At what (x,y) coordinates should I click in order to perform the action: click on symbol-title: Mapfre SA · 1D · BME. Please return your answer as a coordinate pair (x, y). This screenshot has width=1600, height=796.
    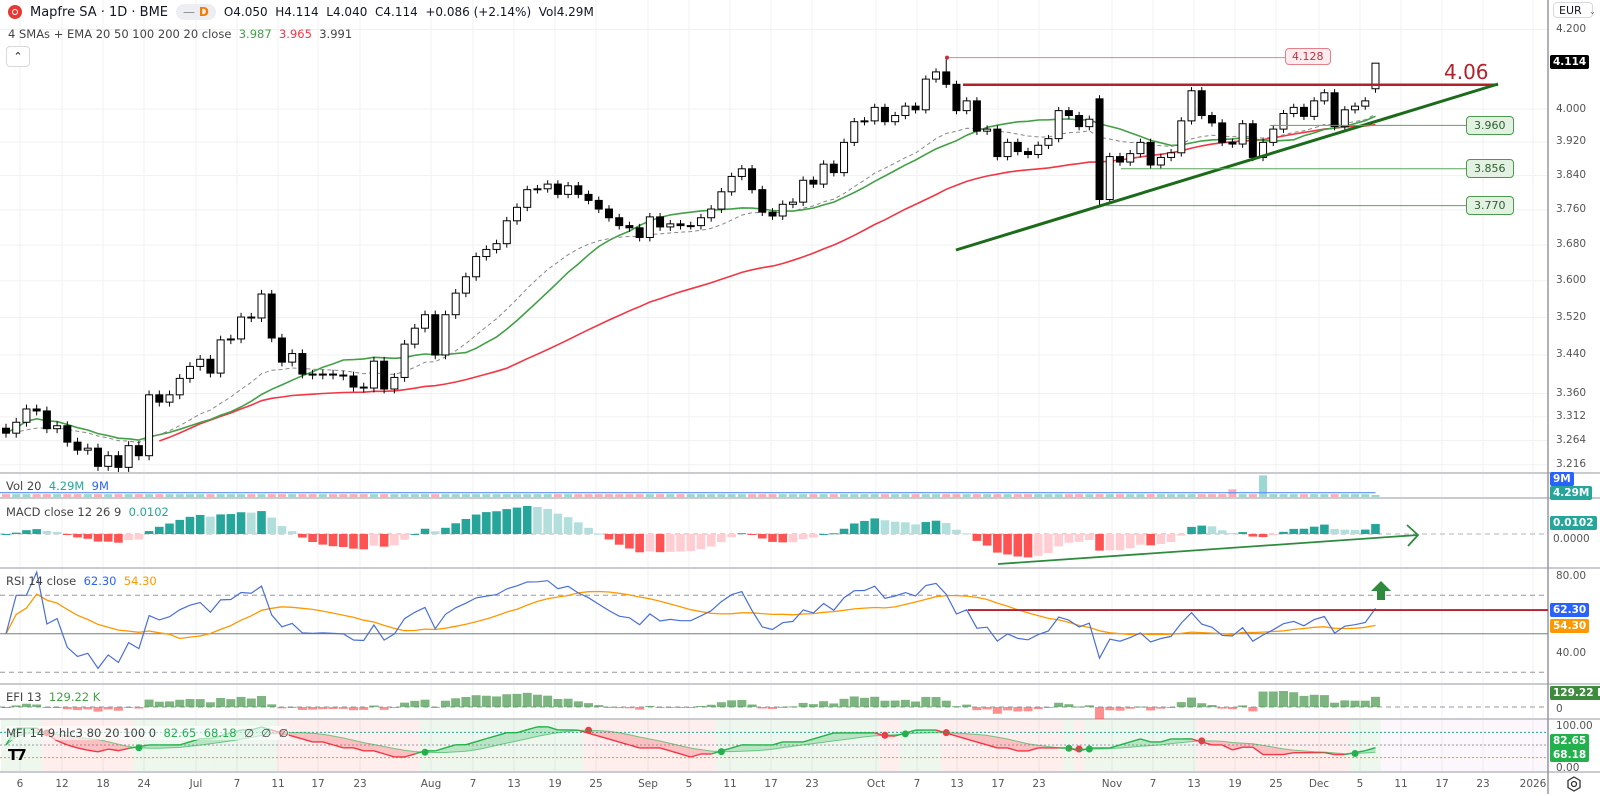
    Looking at the image, I should click on (99, 12).